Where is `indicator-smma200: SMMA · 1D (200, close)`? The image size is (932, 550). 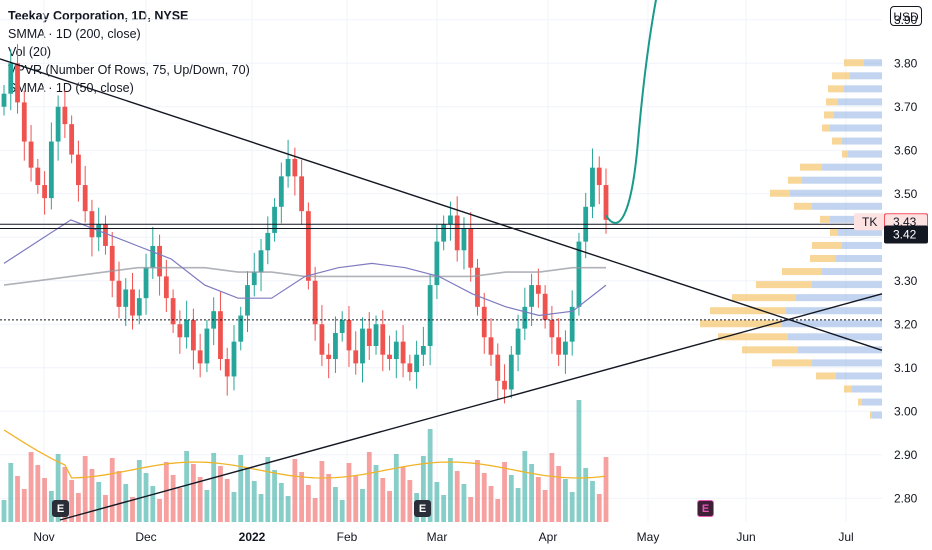 indicator-smma200: SMMA · 1D (200, close) is located at coordinates (74, 34).